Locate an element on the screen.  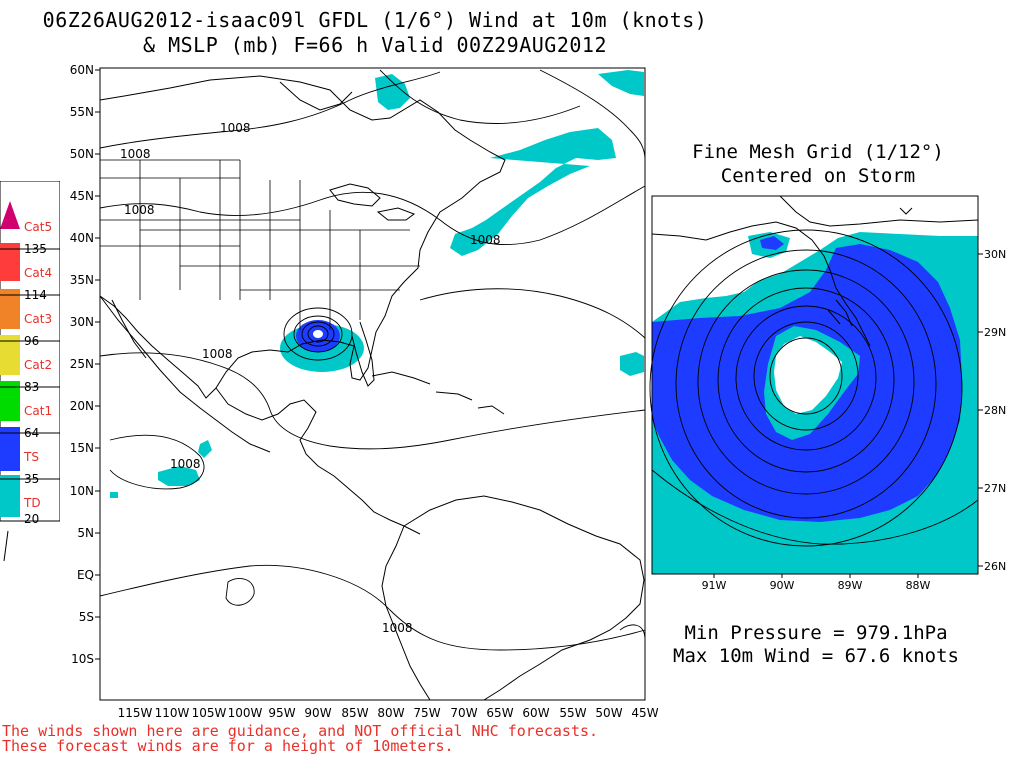
inset-lat-label: 29N is located at coordinates (995, 332).